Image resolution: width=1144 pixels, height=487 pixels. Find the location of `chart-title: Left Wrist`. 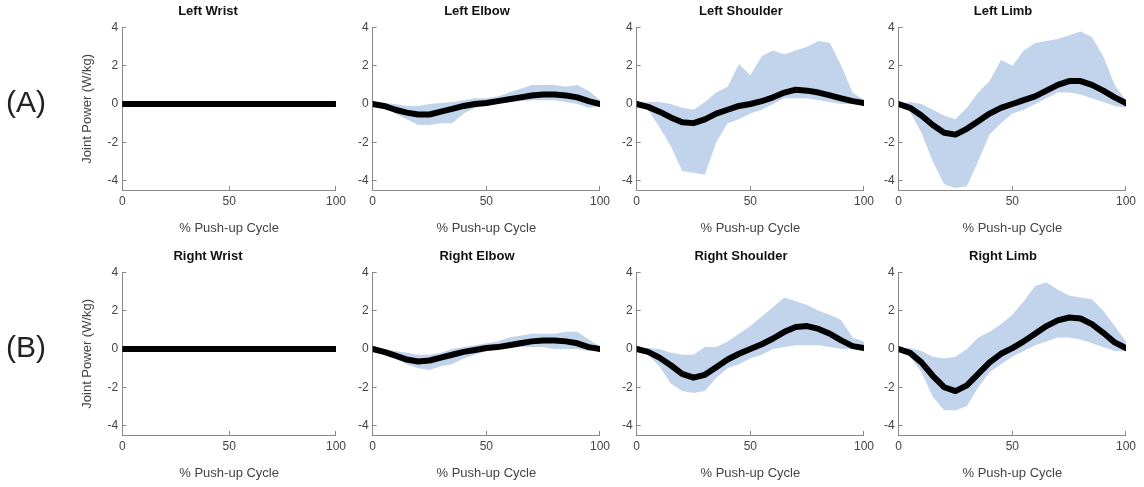

chart-title: Left Wrist is located at coordinates (208, 11).